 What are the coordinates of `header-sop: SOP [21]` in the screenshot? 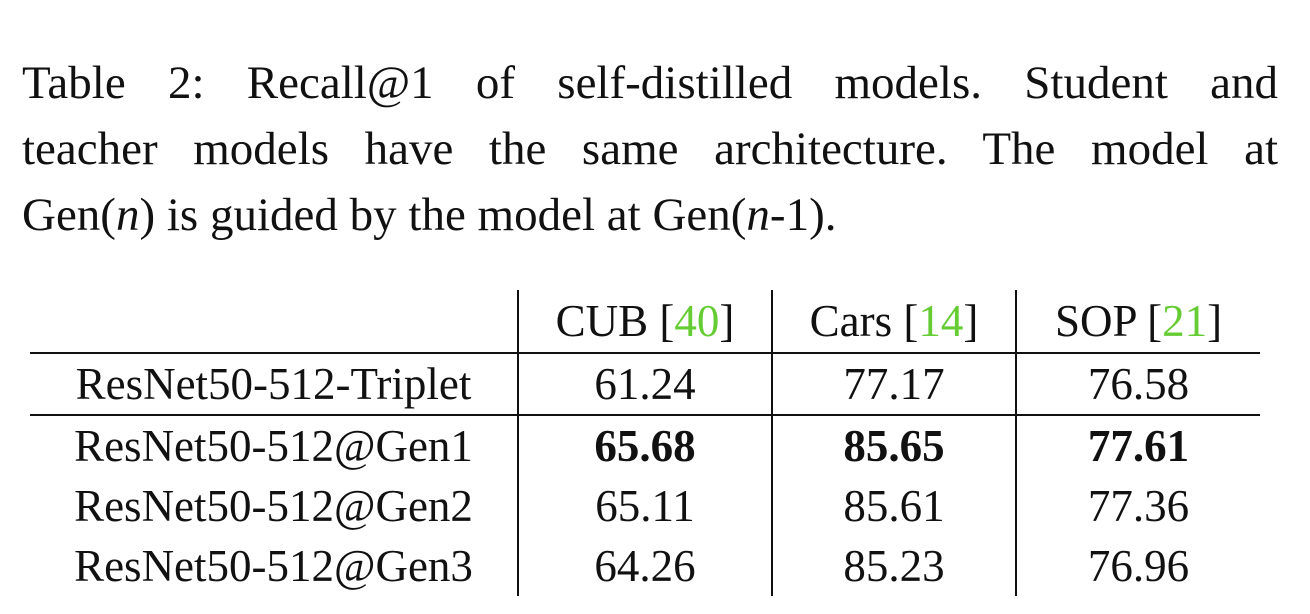 It's located at (1137, 322).